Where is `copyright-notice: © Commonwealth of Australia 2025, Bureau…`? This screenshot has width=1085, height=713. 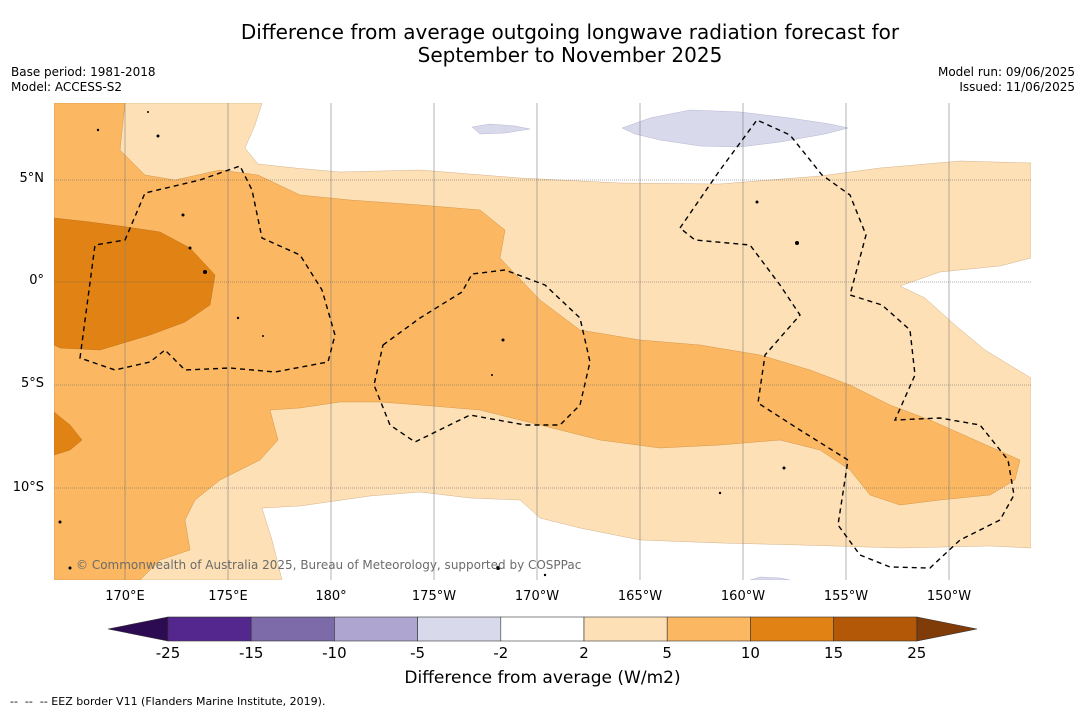
copyright-notice: © Commonwealth of Australia 2025, Bureau… is located at coordinates (329, 565).